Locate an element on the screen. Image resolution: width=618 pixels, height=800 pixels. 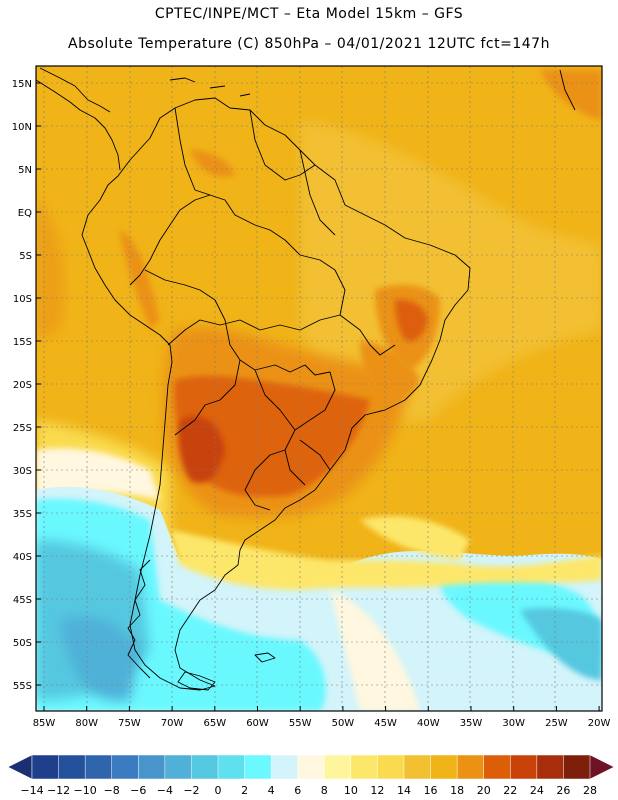
lon-label: 30W is located at coordinates (513, 723).